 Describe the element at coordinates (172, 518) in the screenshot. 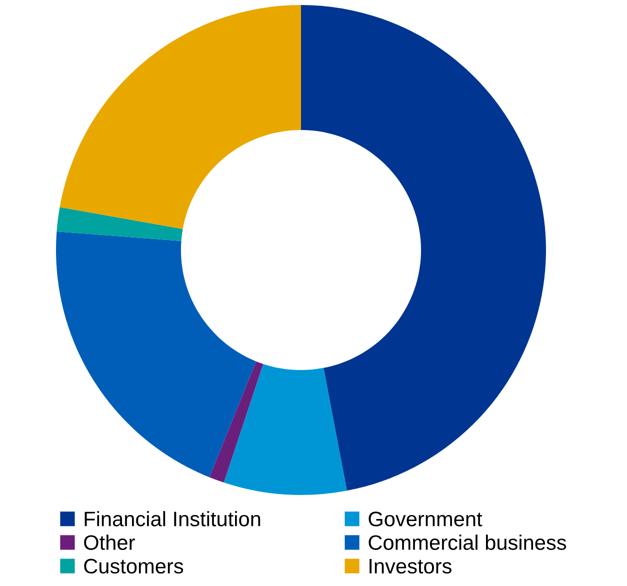

I see `legend-label: Financial Institution` at that location.